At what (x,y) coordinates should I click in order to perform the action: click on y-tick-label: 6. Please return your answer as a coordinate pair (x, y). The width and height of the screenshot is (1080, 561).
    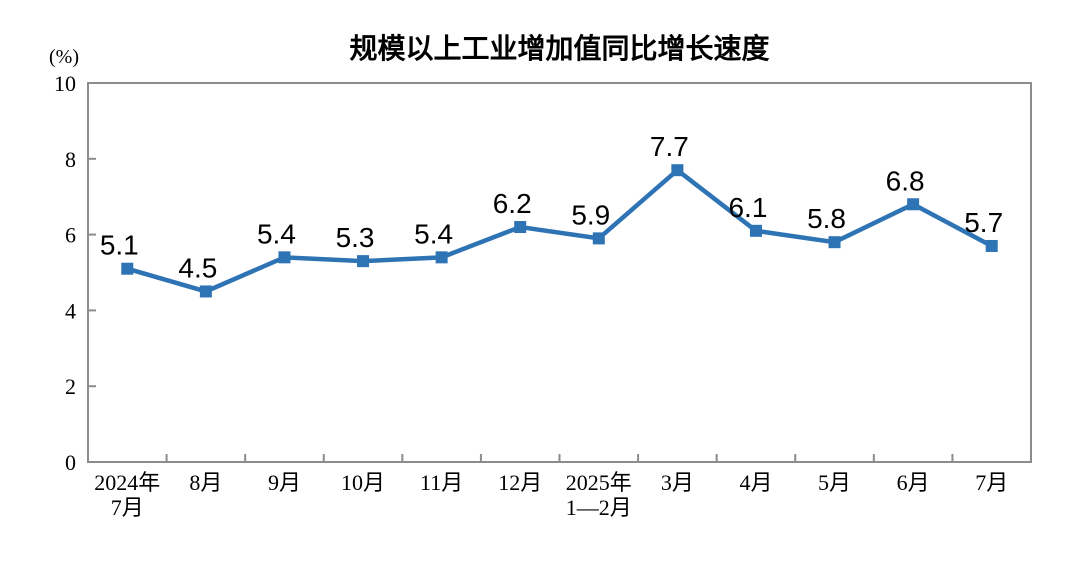
    Looking at the image, I should click on (70, 235).